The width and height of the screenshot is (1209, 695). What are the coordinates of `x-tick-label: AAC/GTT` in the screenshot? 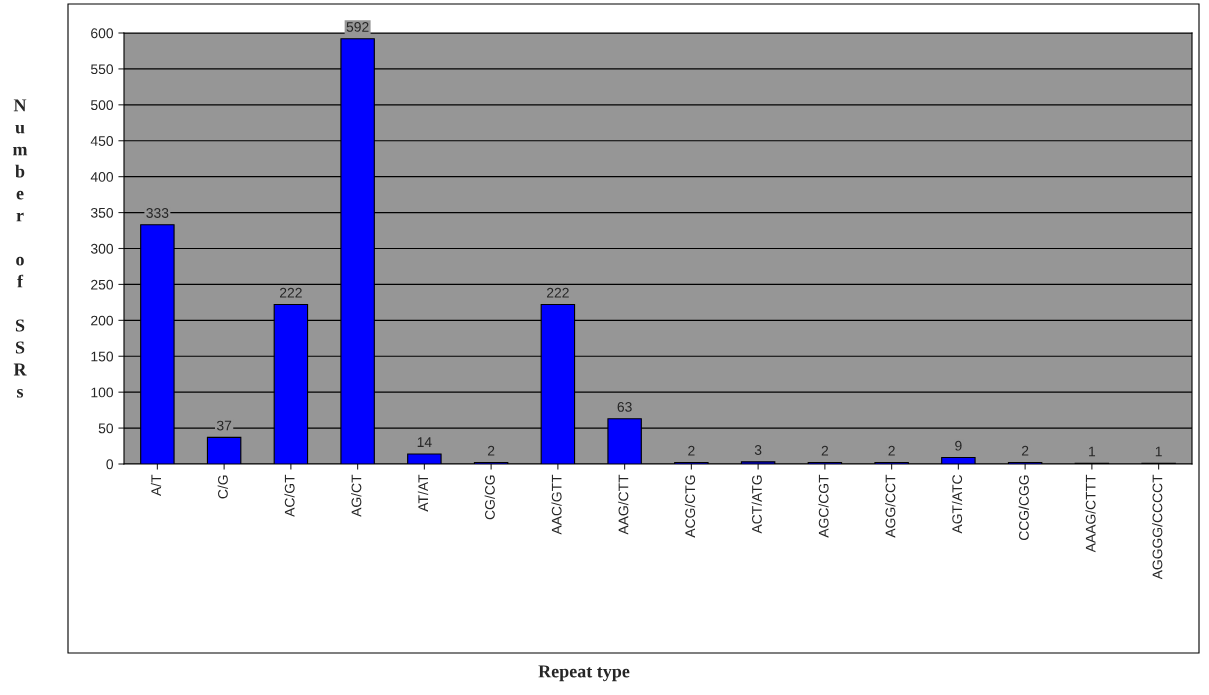 It's located at (556, 504).